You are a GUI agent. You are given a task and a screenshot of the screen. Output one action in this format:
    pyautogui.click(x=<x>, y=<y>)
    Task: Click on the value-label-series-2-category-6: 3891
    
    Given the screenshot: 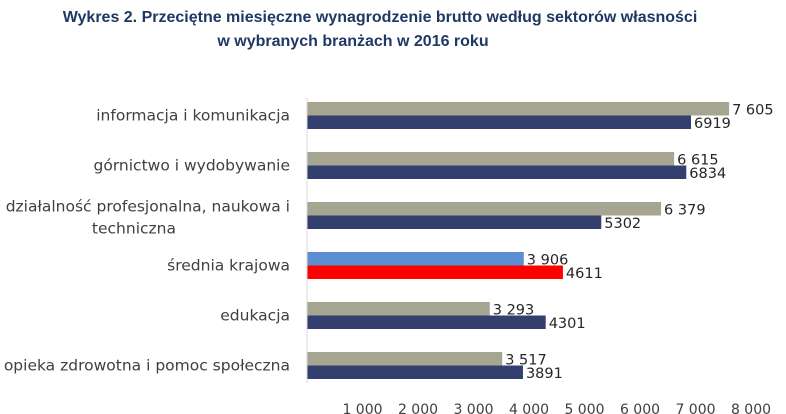 What is the action you would take?
    pyautogui.click(x=544, y=374)
    